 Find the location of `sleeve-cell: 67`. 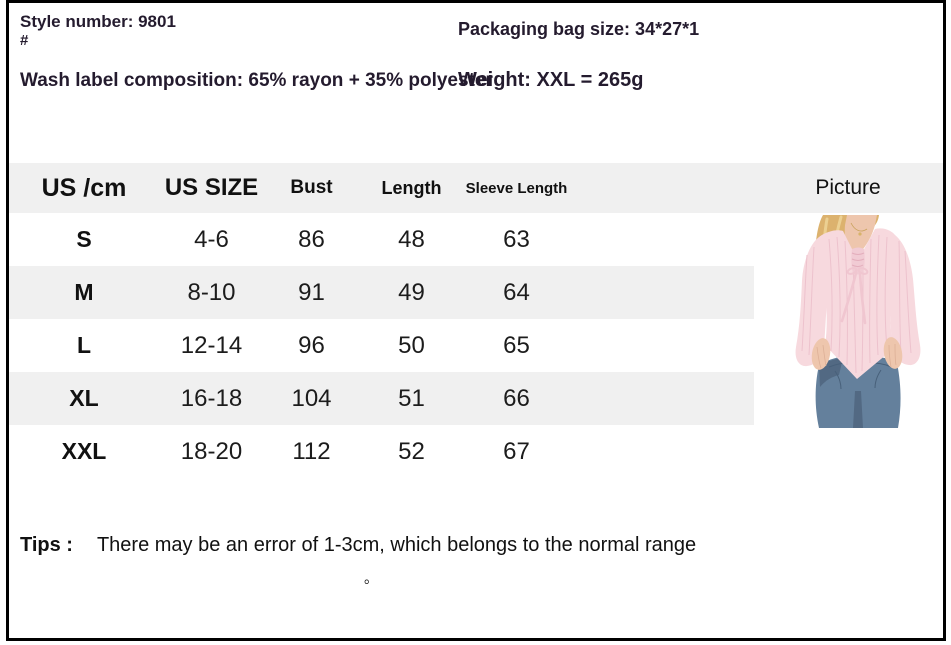

sleeve-cell: 67 is located at coordinates (516, 451).